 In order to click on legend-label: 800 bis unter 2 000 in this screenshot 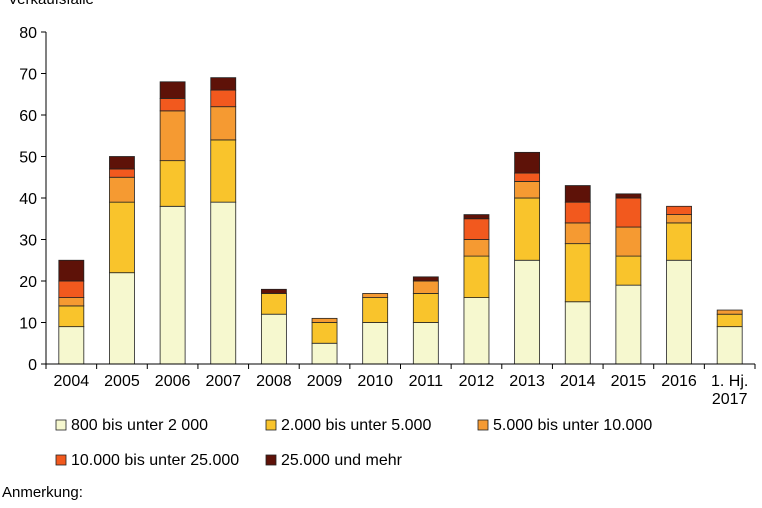, I will do `click(139, 425)`.